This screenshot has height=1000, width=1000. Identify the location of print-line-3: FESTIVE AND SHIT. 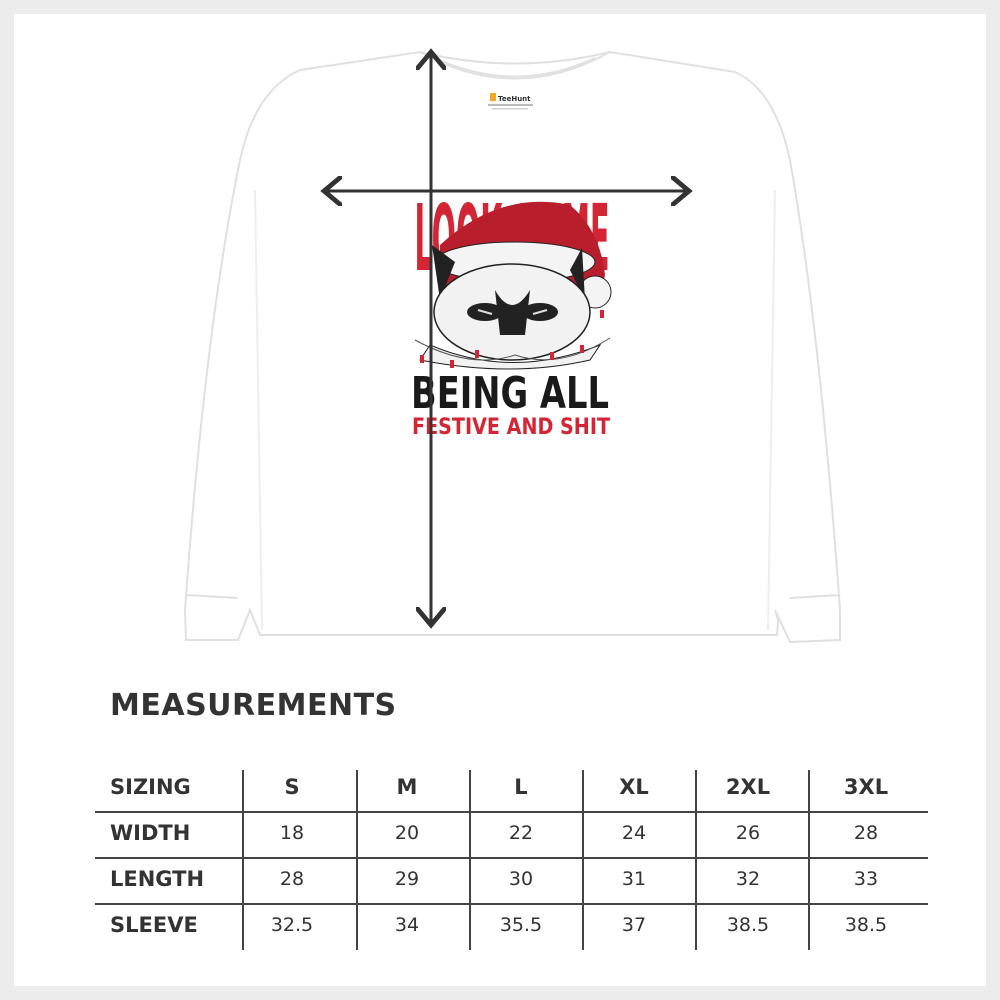
(511, 427).